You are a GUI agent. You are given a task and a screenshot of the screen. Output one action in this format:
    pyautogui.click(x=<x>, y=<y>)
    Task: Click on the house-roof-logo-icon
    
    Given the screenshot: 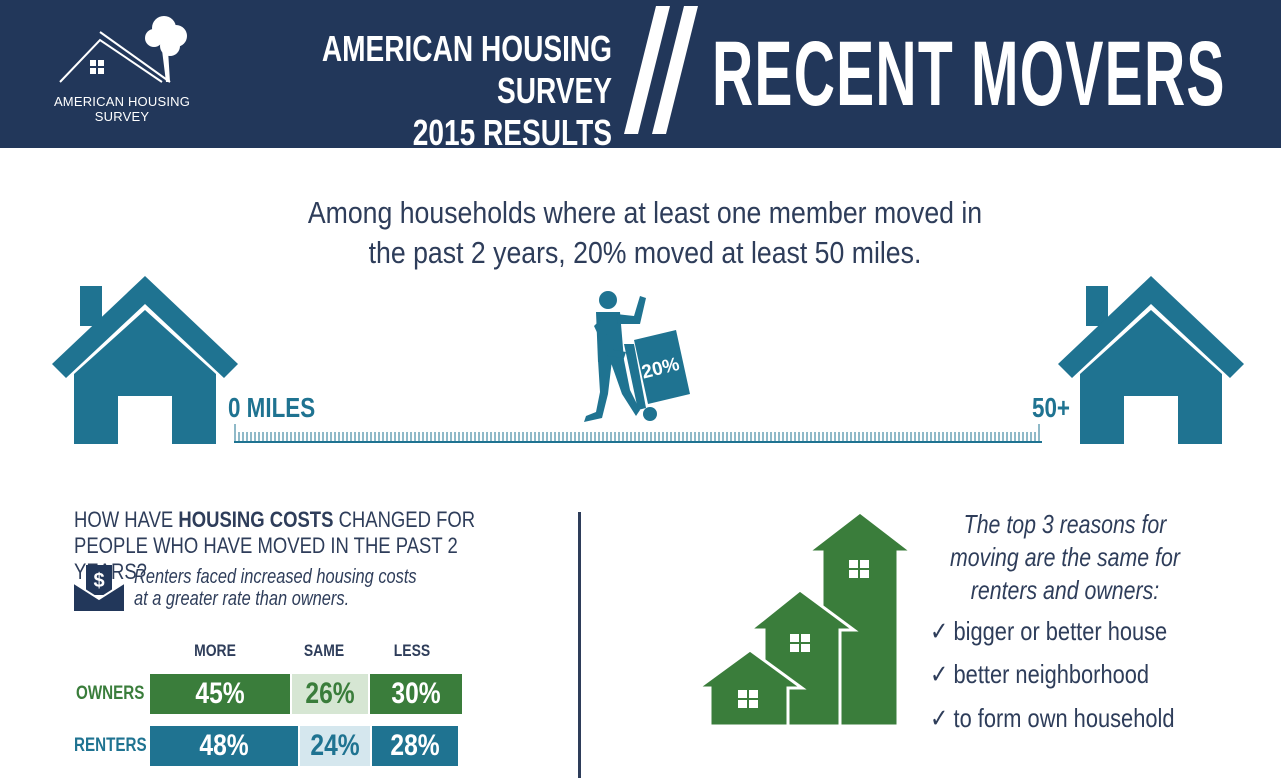 What is the action you would take?
    pyautogui.click(x=123, y=49)
    